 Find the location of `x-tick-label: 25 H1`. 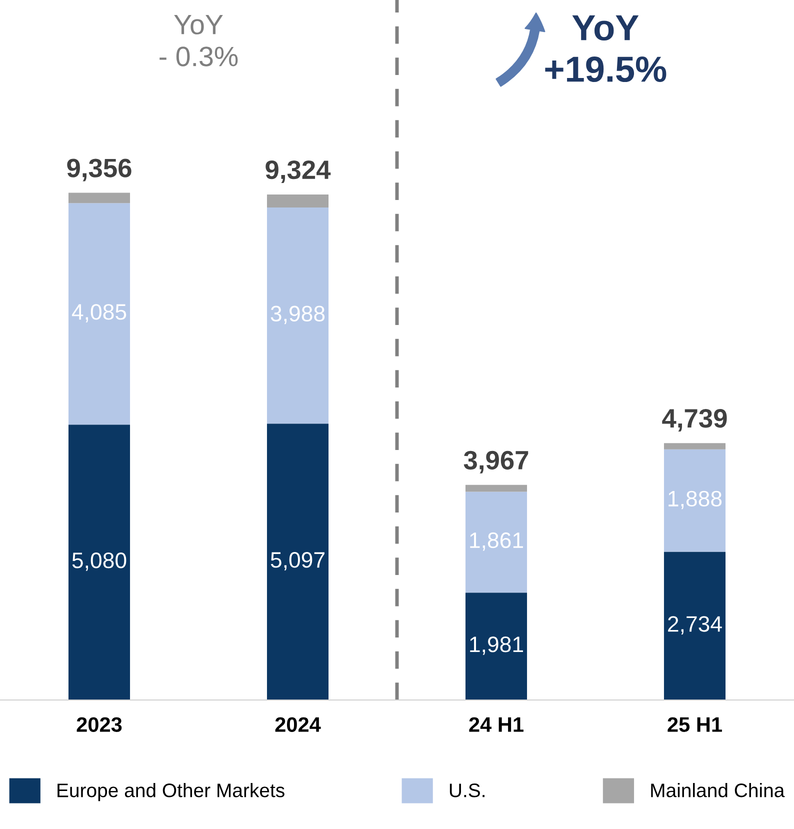

x-tick-label: 25 H1 is located at coordinates (695, 724).